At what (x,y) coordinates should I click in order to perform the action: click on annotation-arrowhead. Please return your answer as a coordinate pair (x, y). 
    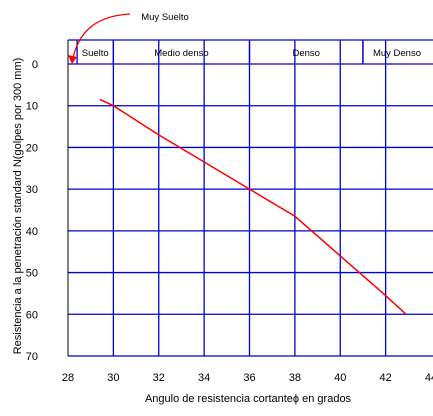
    Looking at the image, I should click on (72, 59).